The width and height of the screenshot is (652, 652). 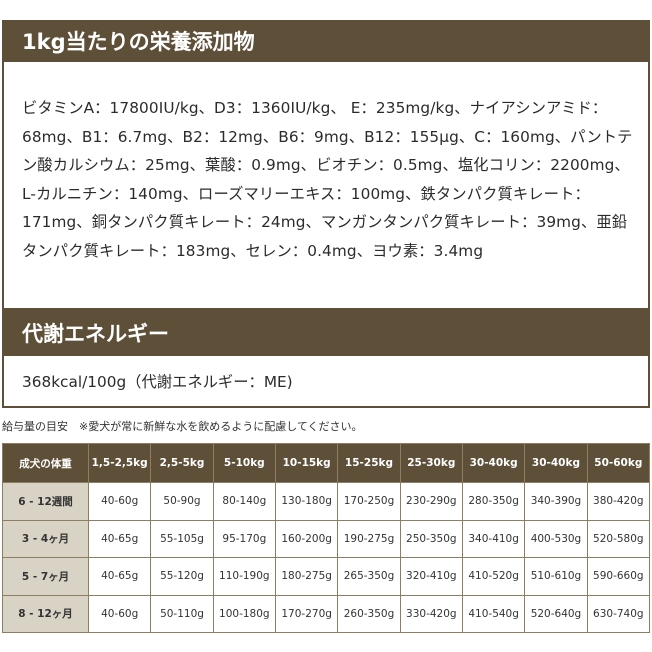 What do you see at coordinates (369, 613) in the screenshot?
I see `table-cell: 260-350g` at bounding box center [369, 613].